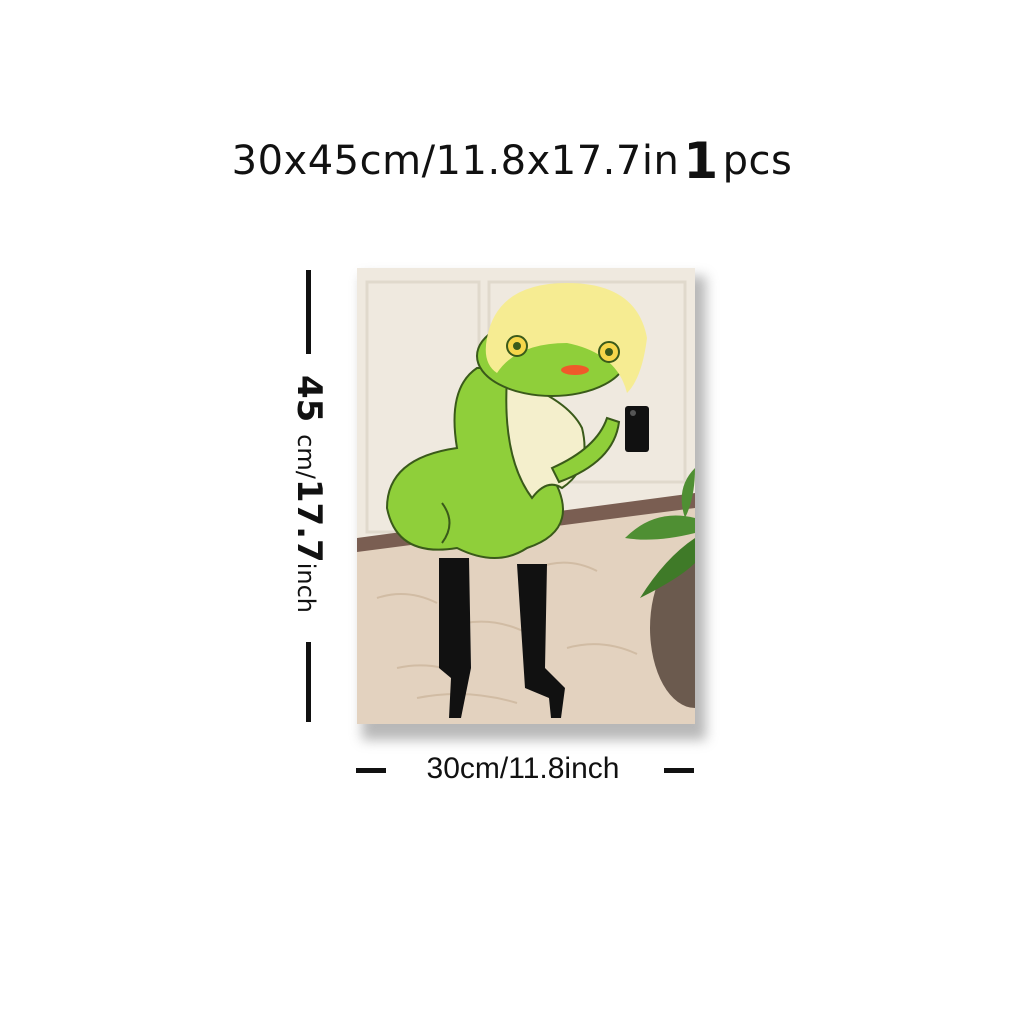 Image resolution: width=1024 pixels, height=1024 pixels. What do you see at coordinates (309, 520) in the screenshot?
I see `height-inch-number: 17.7` at bounding box center [309, 520].